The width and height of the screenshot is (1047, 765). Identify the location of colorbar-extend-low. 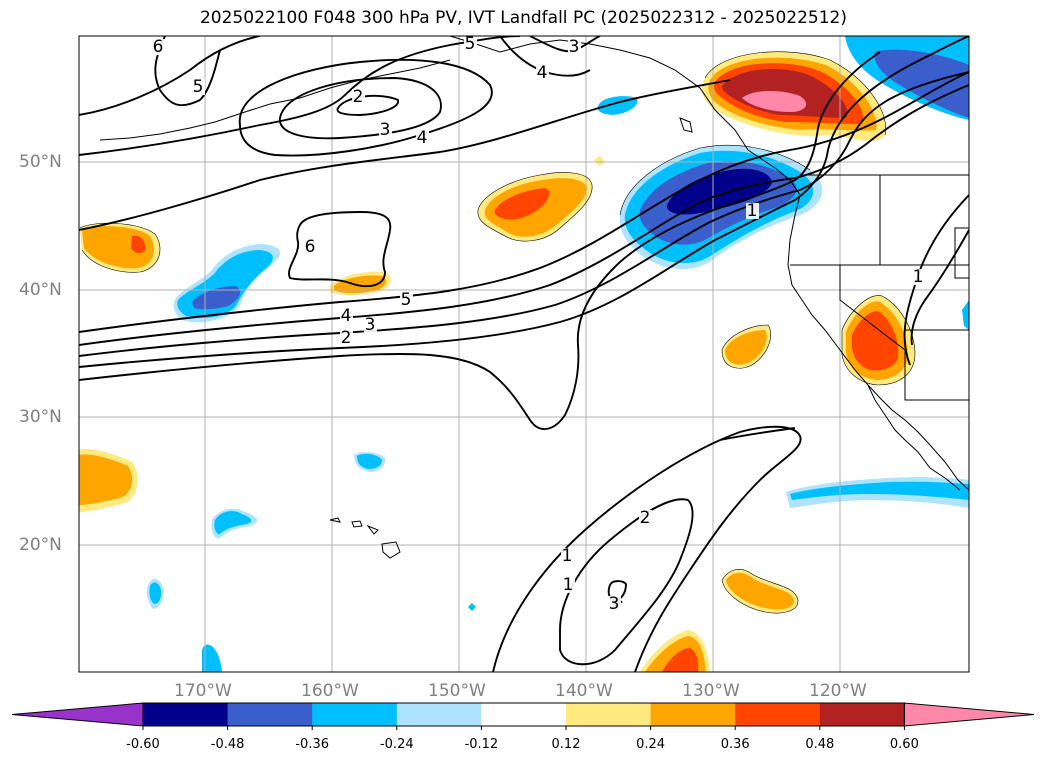
(77, 714).